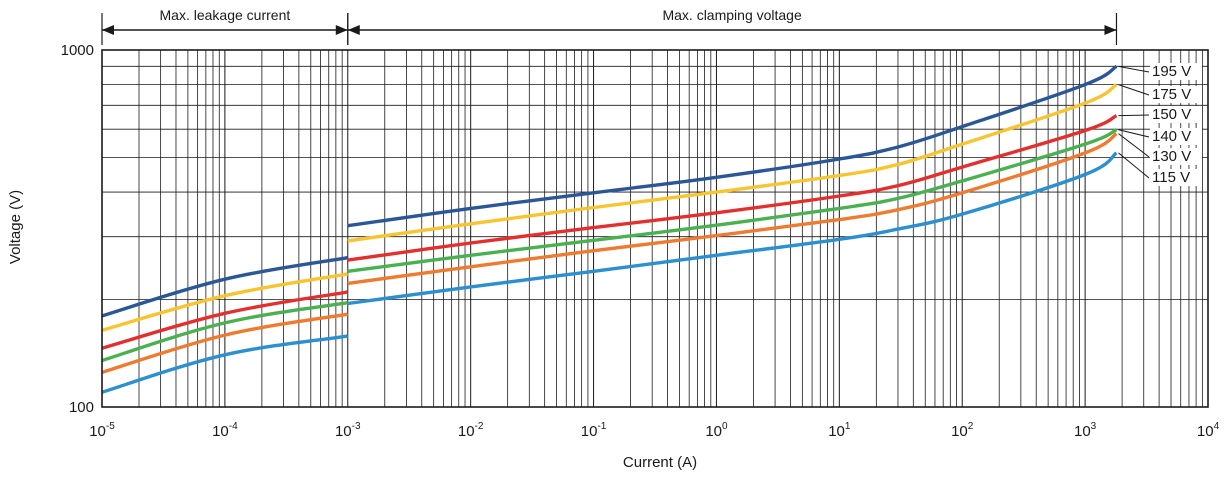 This screenshot has width=1226, height=479. Describe the element at coordinates (1171, 136) in the screenshot. I see `series-label: 140 V` at that location.